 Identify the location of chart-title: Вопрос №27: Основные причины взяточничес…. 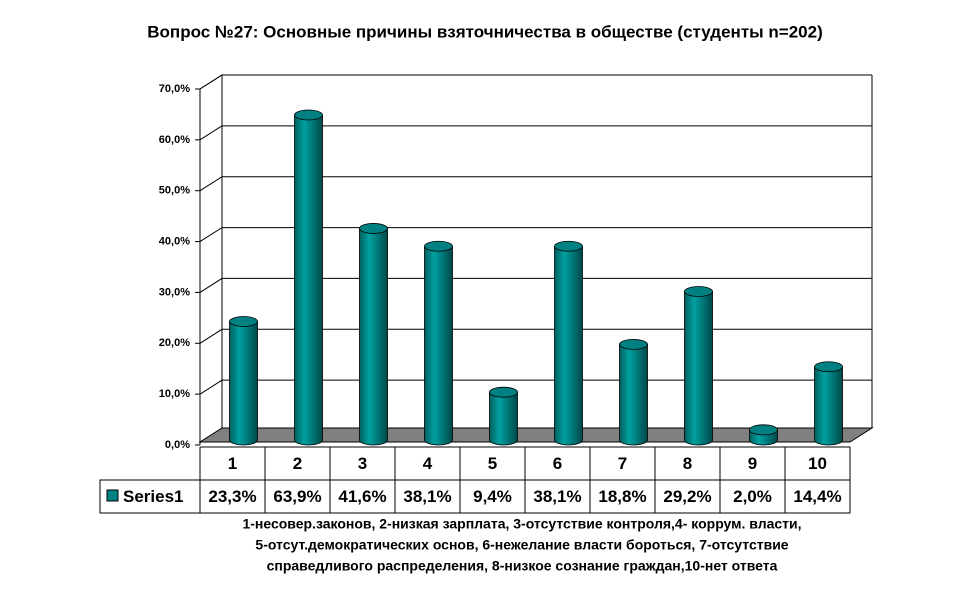
(484, 31).